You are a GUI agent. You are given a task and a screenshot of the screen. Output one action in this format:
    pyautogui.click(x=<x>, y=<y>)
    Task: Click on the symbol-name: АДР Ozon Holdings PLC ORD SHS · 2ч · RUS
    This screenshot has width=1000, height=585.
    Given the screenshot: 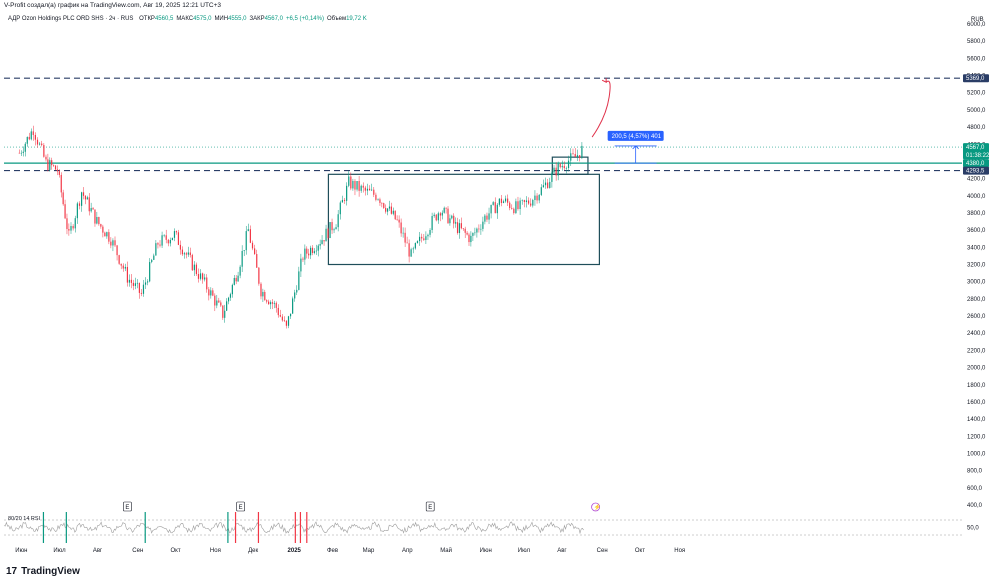 What is the action you would take?
    pyautogui.click(x=71, y=19)
    